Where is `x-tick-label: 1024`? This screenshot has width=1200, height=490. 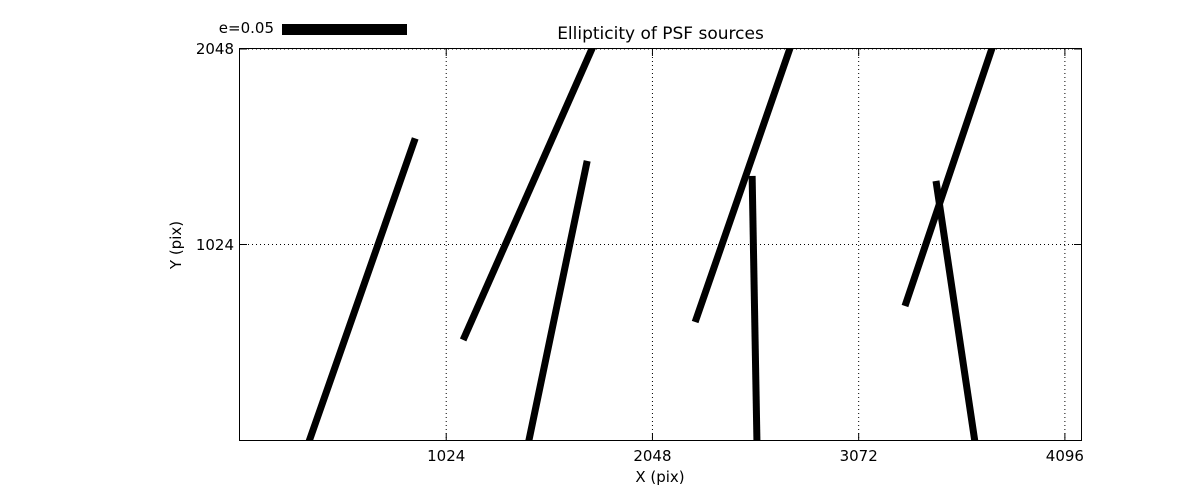 x-tick-label: 1024 is located at coordinates (446, 456).